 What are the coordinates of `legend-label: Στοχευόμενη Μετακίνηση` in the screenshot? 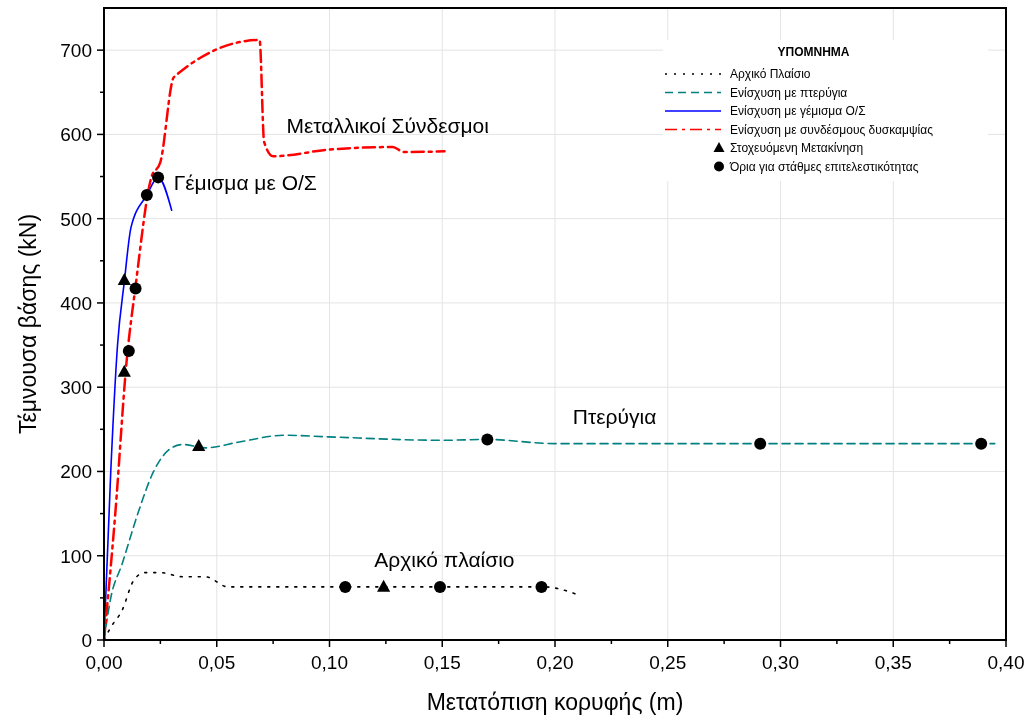 It's located at (797, 148).